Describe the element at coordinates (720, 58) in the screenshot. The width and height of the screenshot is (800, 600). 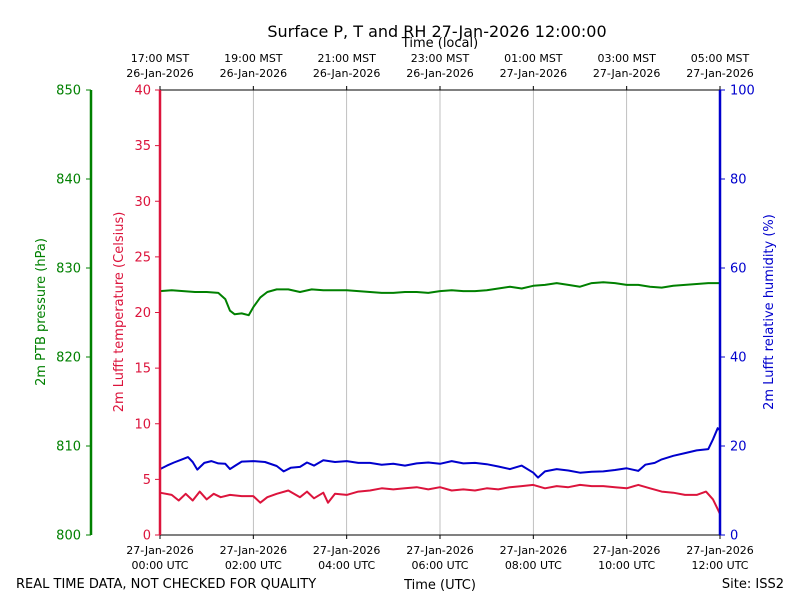
I see `top-tick-time: 05:00 MST` at that location.